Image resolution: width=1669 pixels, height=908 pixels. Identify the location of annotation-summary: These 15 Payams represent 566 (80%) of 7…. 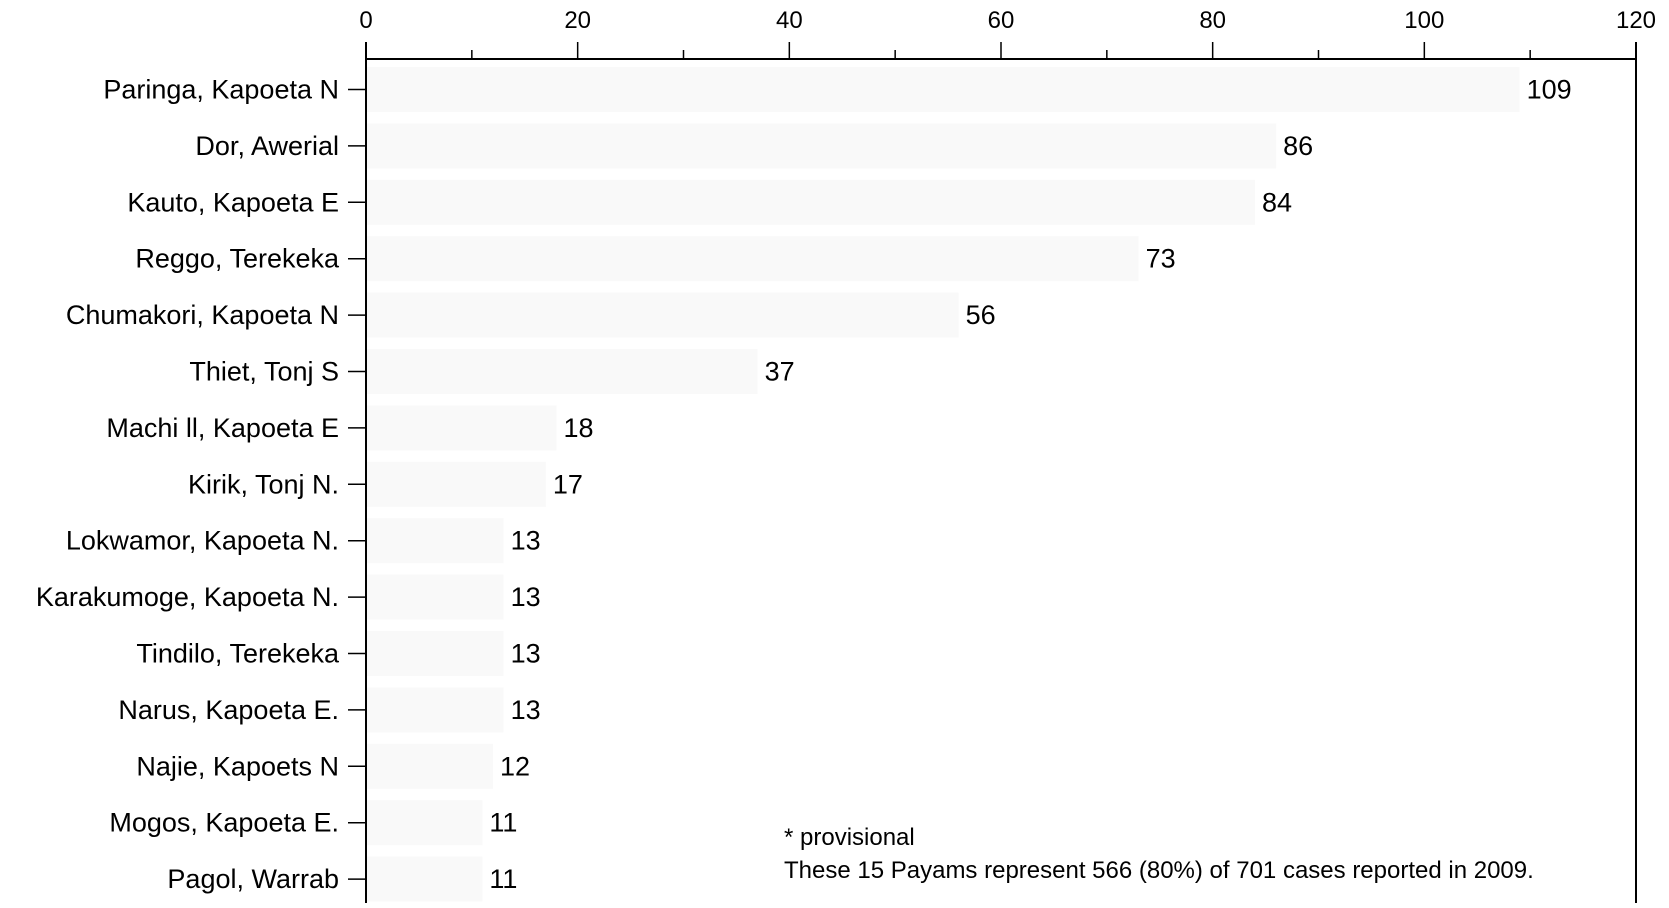
(1159, 870).